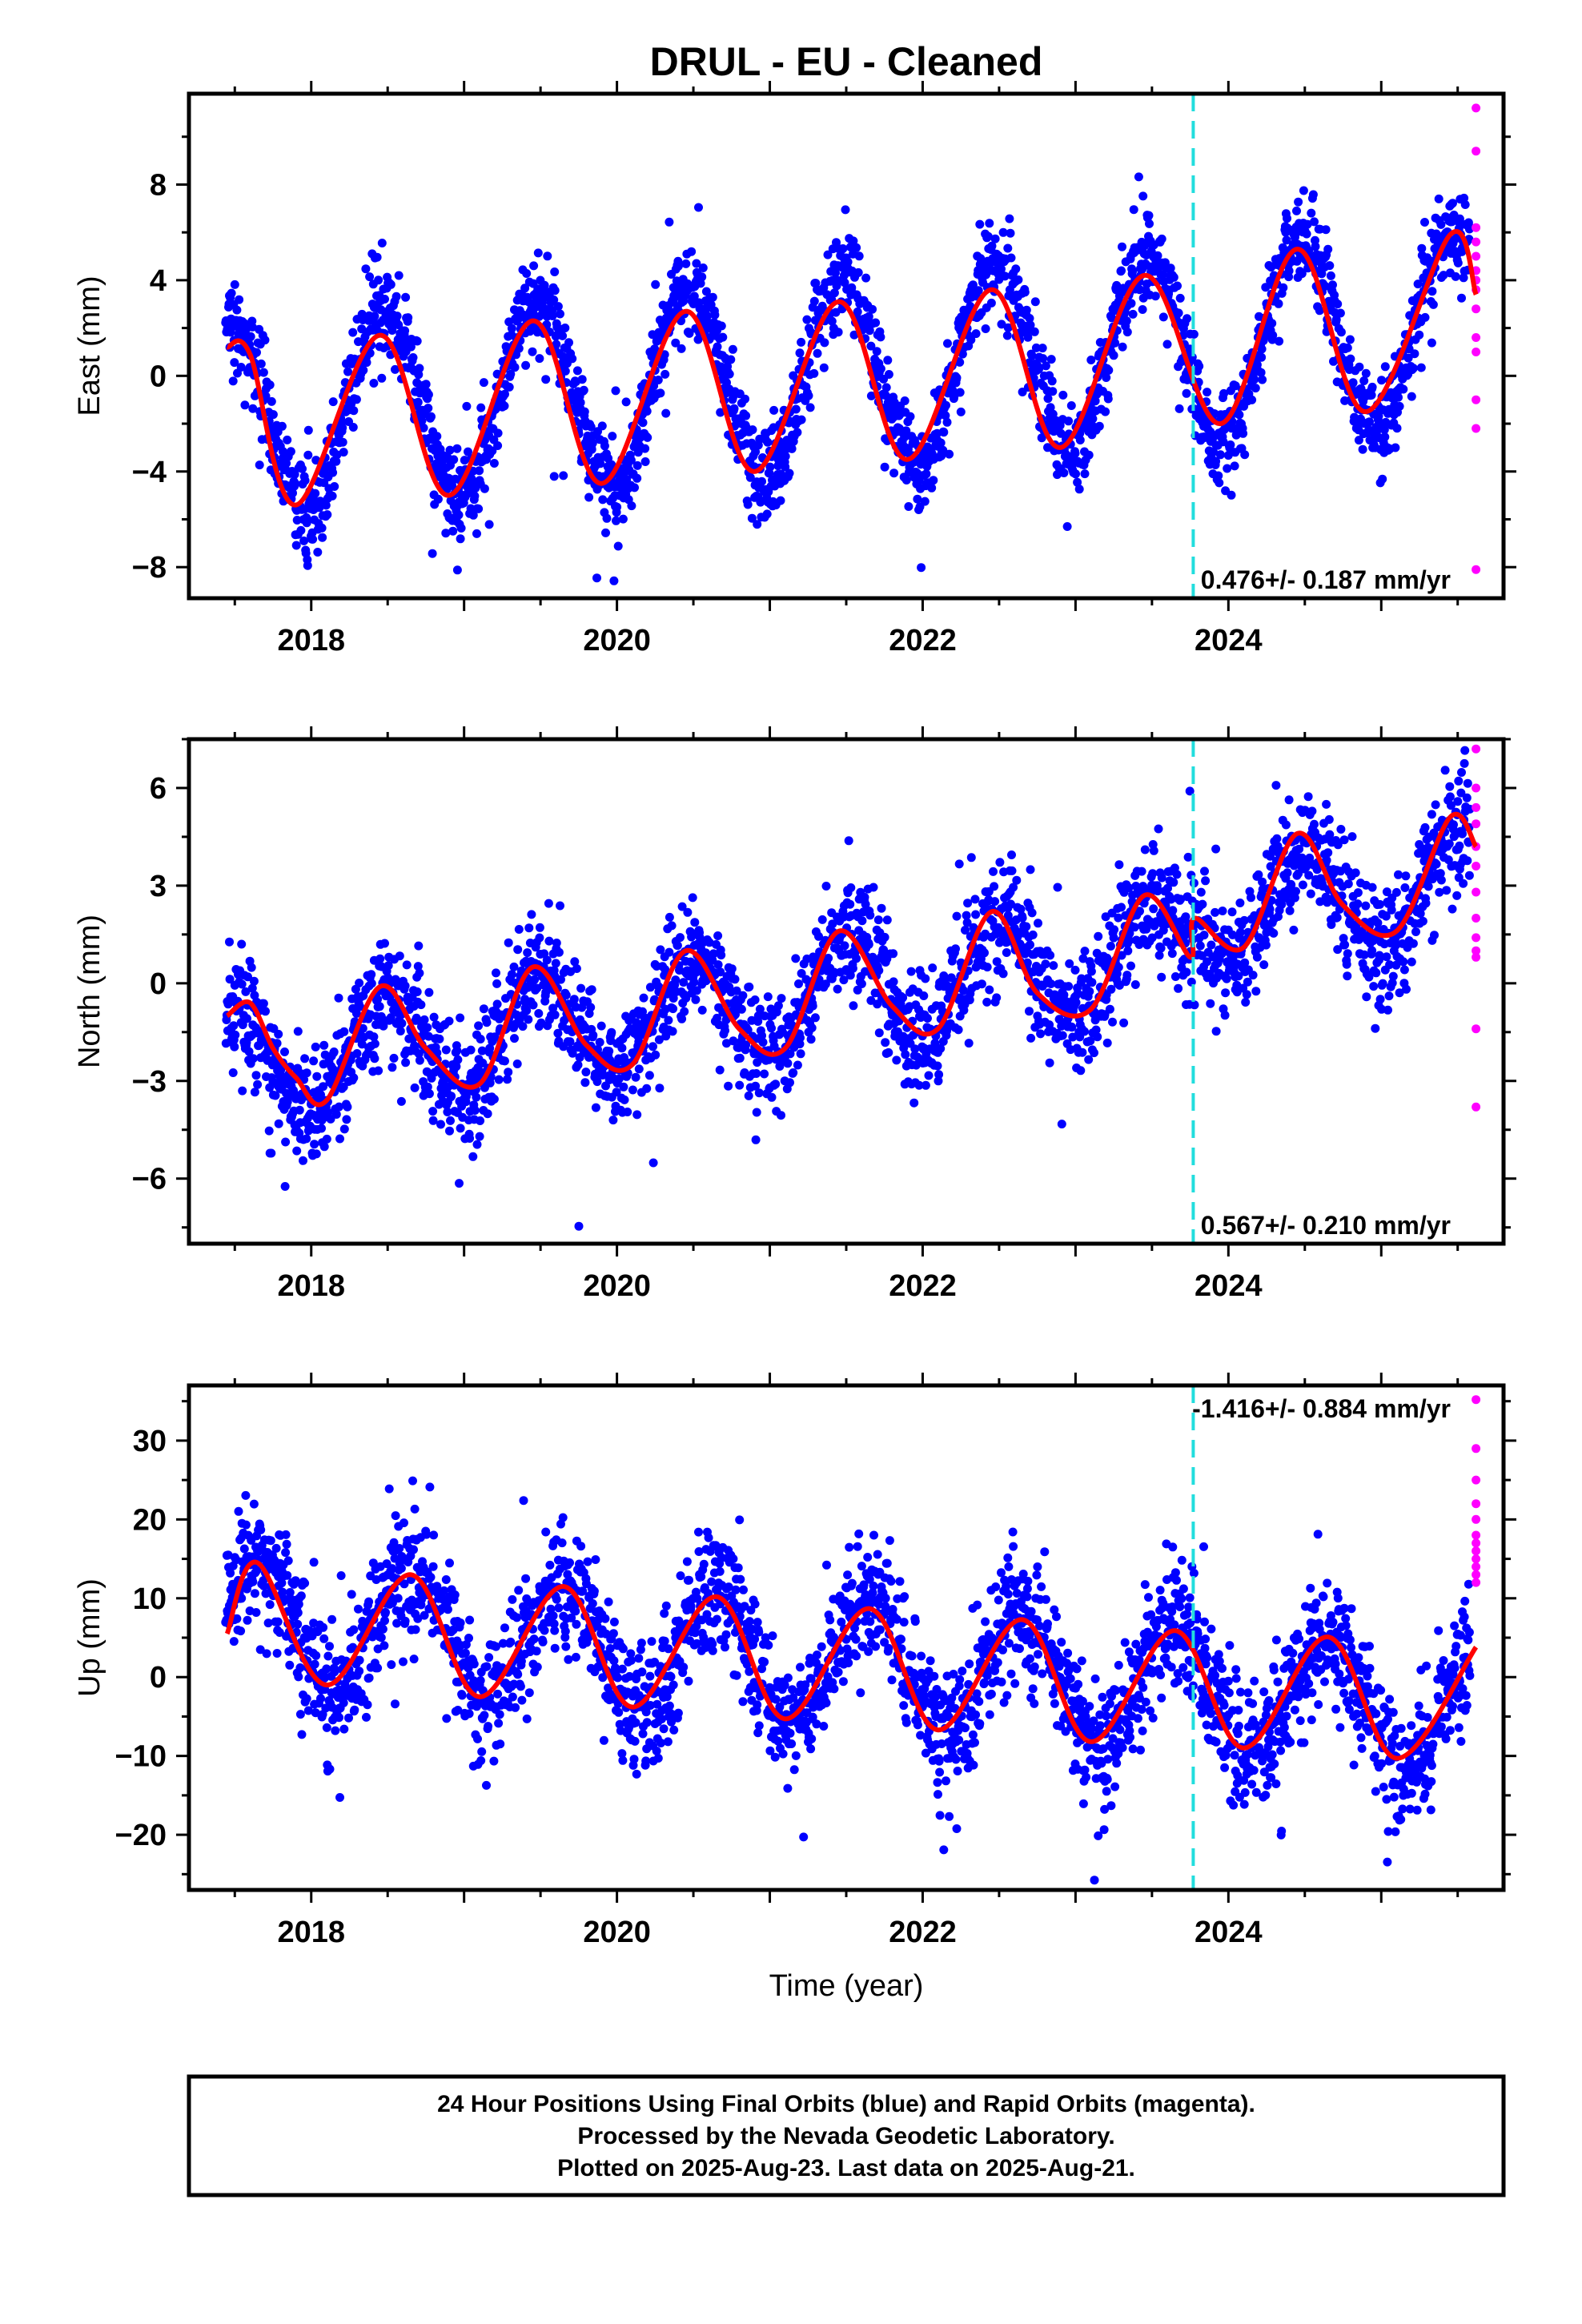 The width and height of the screenshot is (1582, 2324). Describe the element at coordinates (1229, 640) in the screenshot. I see `x-tick-label: 2024` at that location.